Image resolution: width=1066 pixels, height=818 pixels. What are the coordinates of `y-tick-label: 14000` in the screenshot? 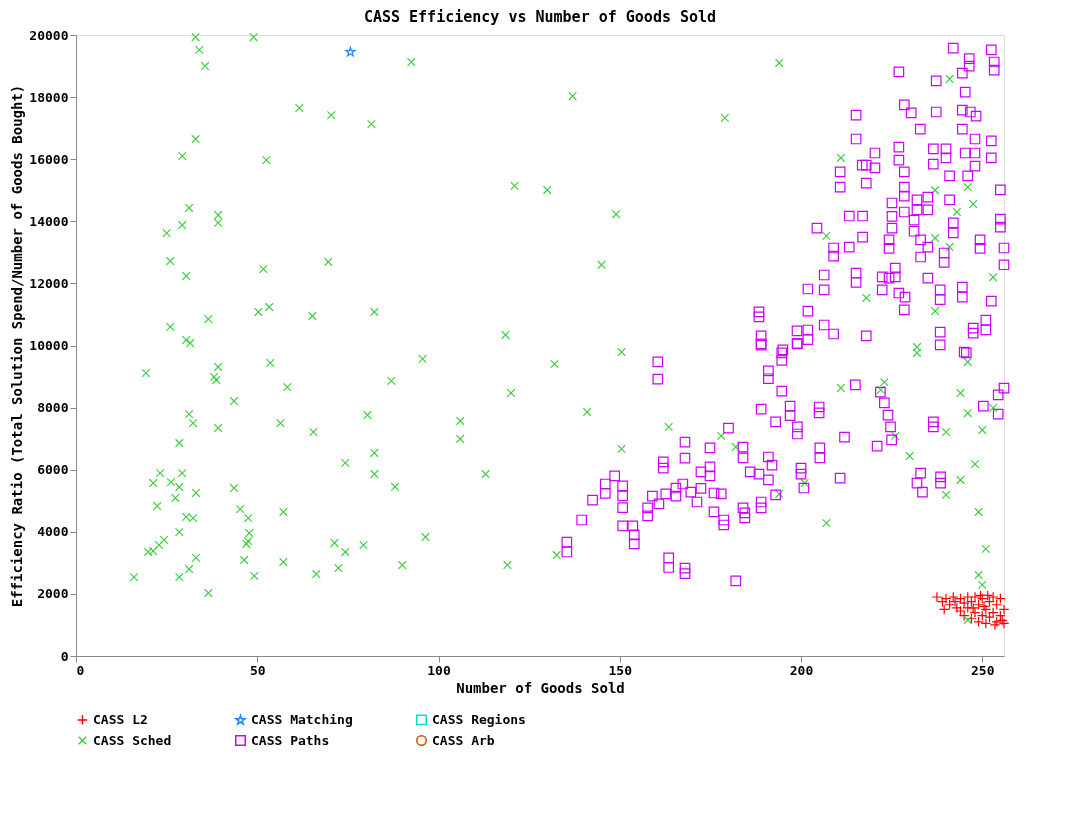 It's located at (49, 221).